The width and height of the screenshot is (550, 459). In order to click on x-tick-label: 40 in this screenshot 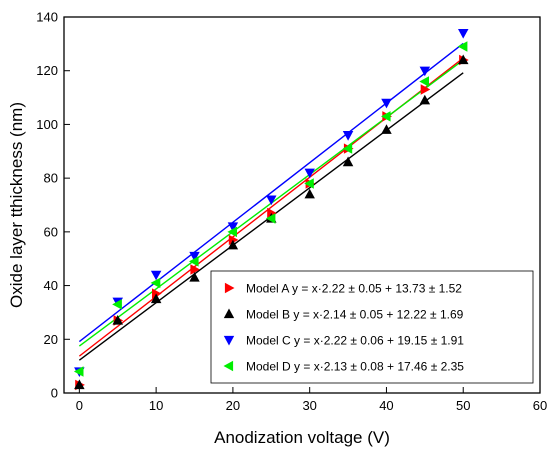, I will do `click(386, 405)`.